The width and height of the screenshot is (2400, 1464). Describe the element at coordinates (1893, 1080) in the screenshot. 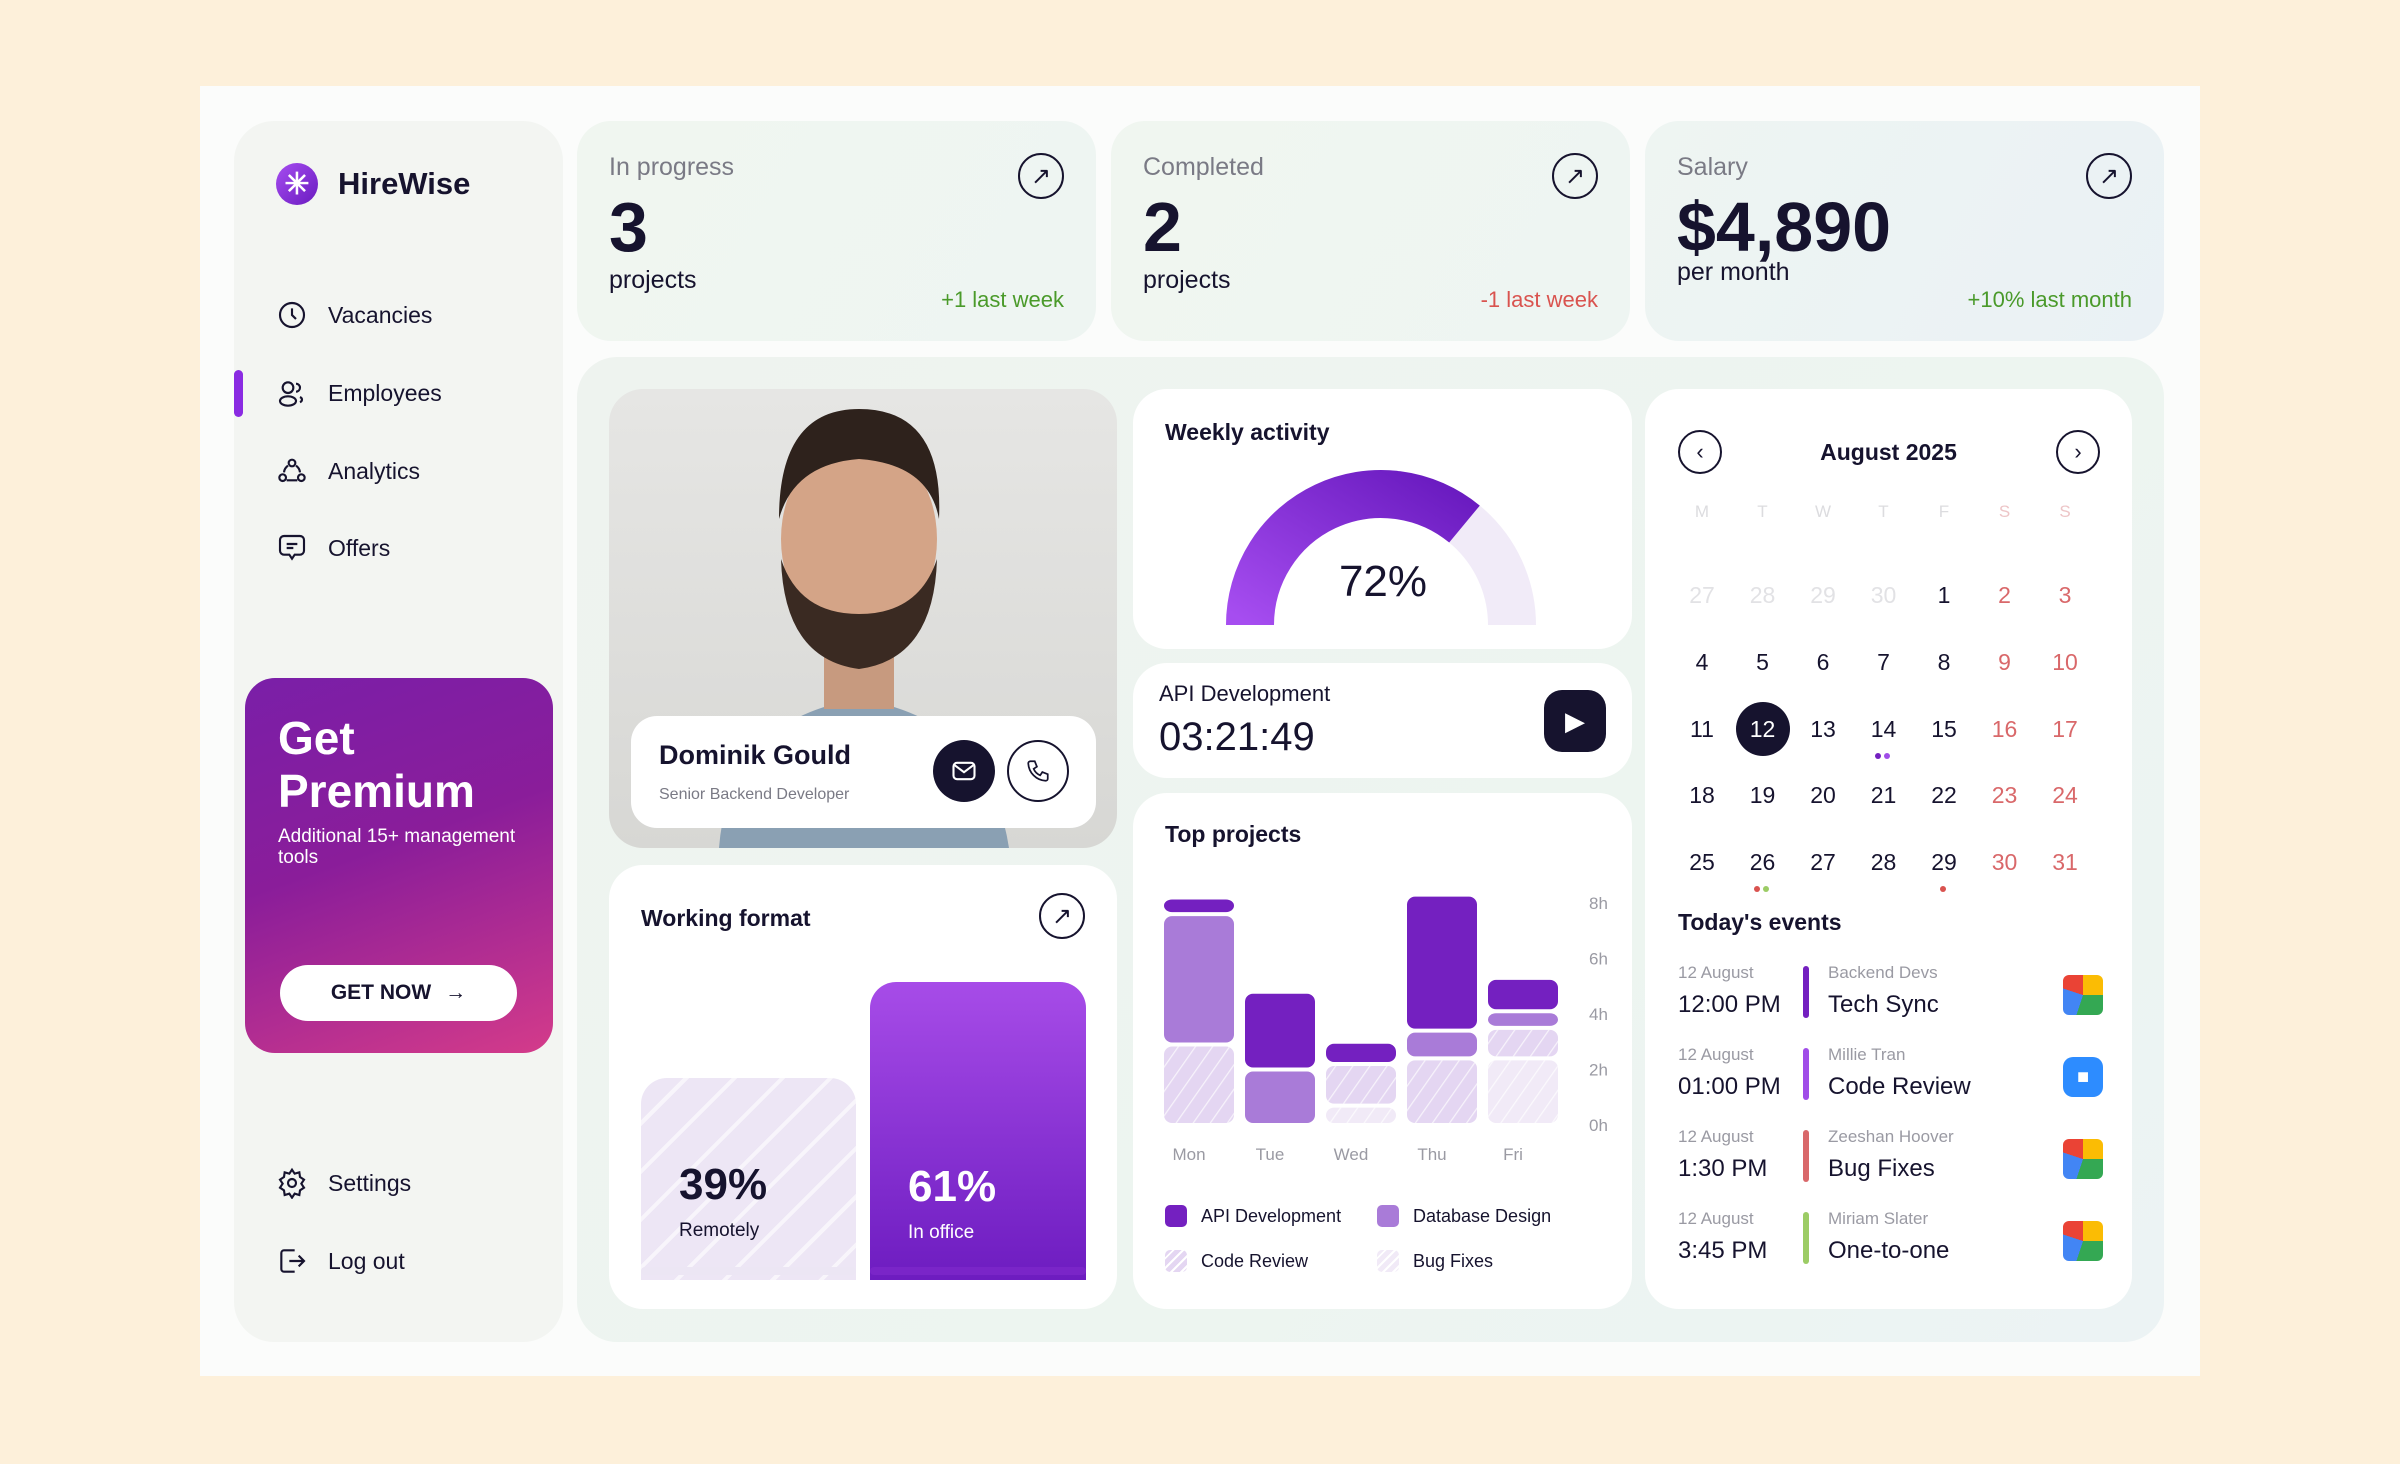

I see `event-item: 12 August 01:00 PM Millie Tran Code Review ■` at that location.